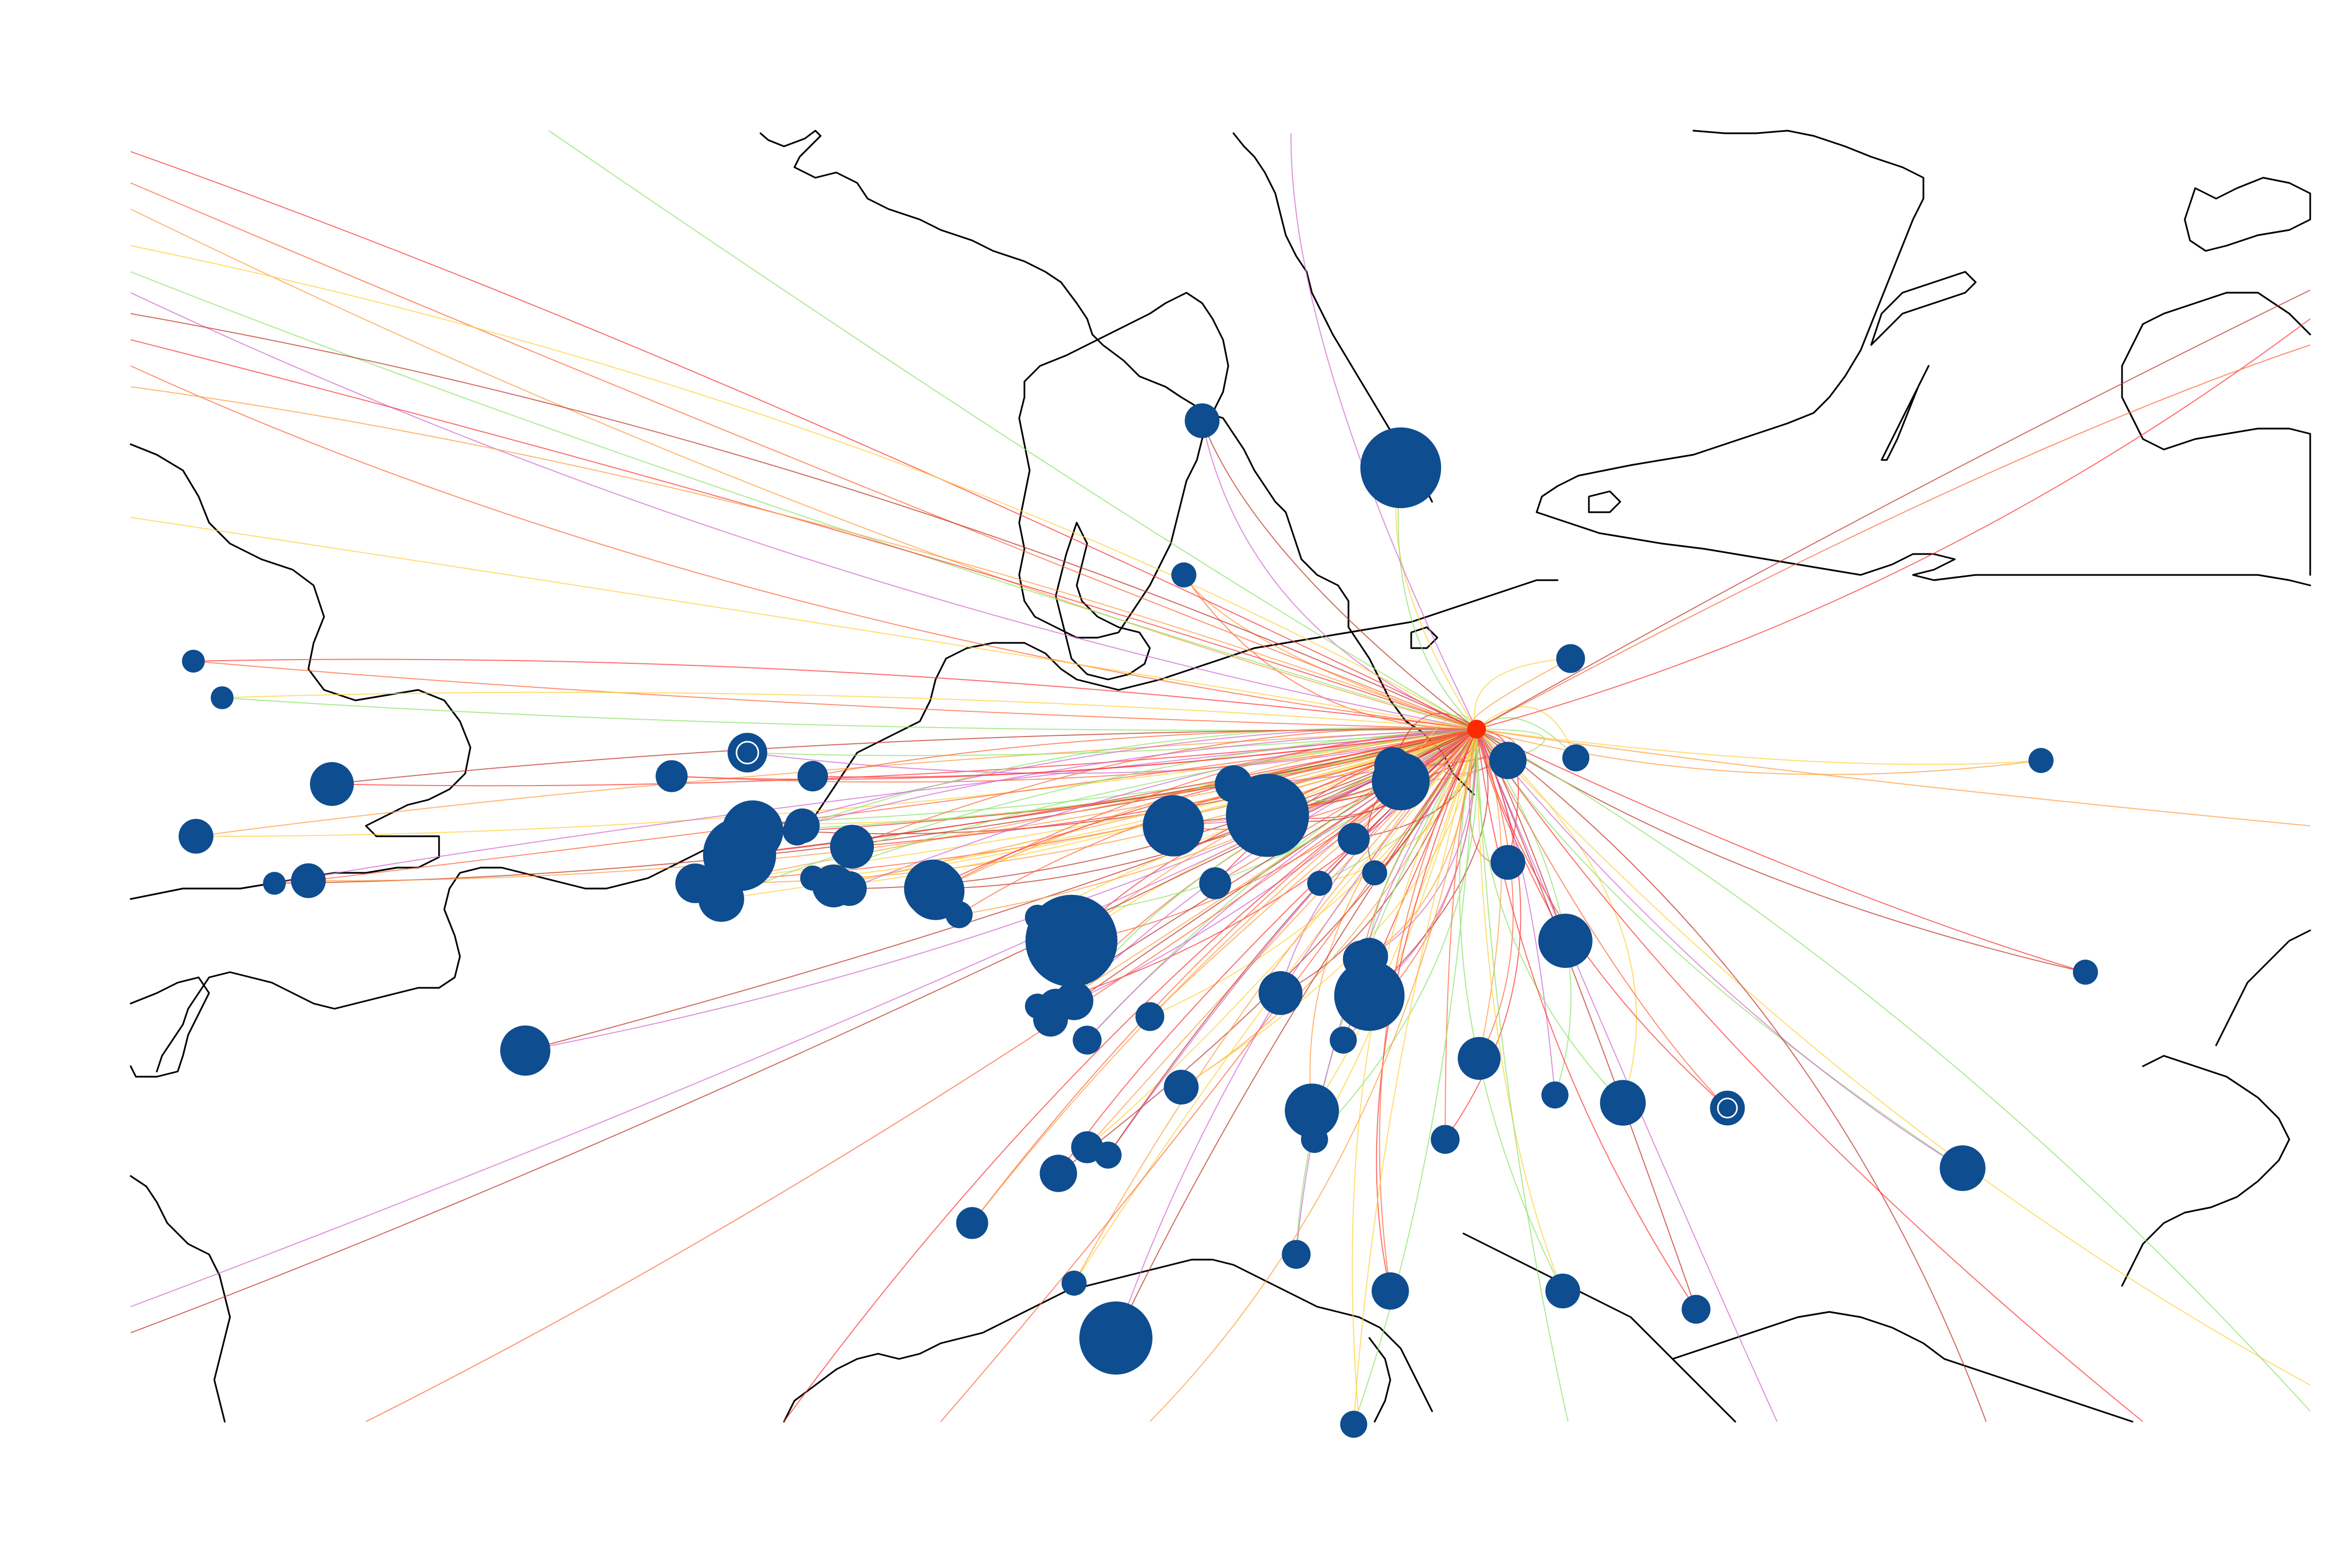 Image resolution: width=2352 pixels, height=1568 pixels. What do you see at coordinates (1730, 321) in the screenshot?
I see `coastline-finland` at bounding box center [1730, 321].